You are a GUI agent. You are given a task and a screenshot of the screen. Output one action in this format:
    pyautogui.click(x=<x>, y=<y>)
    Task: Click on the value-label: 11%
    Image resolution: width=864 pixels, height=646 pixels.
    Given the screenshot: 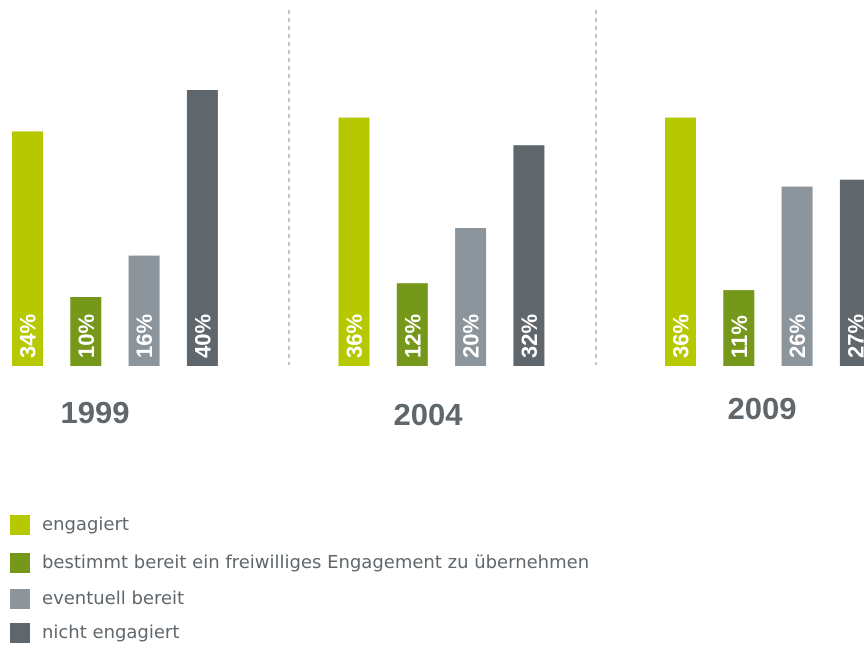 What is the action you would take?
    pyautogui.click(x=739, y=336)
    